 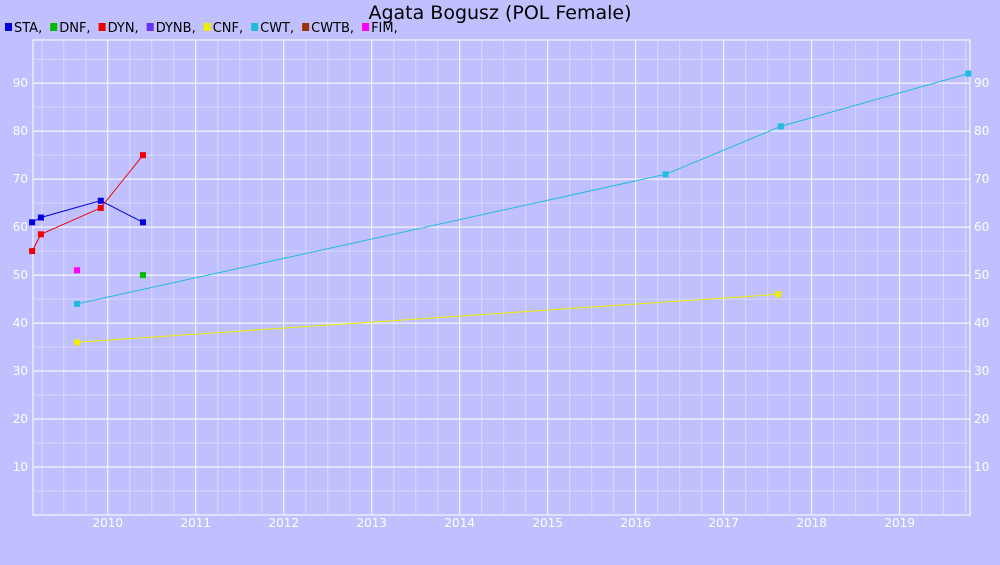 I want to click on y-tick-label-left: 30, so click(x=20, y=371).